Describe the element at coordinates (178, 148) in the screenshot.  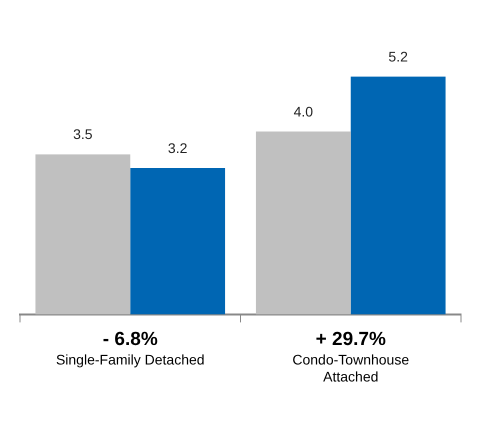
I see `data-label: 3.2` at that location.